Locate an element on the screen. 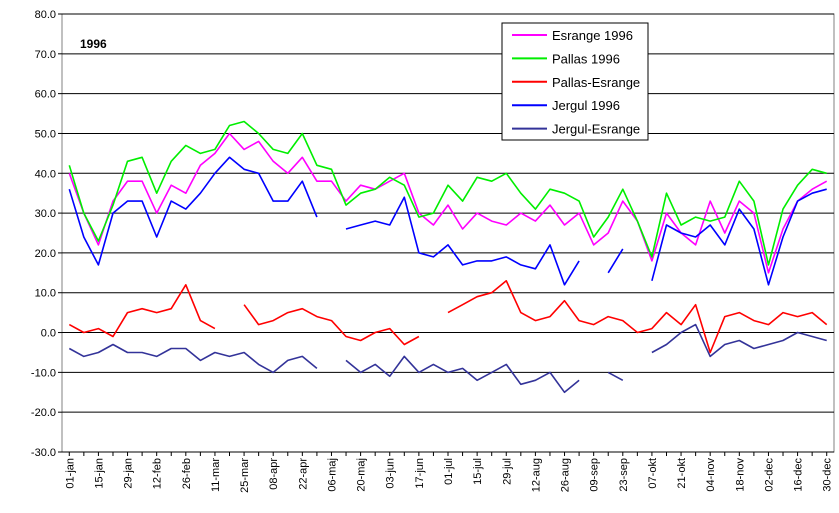 The width and height of the screenshot is (839, 513). y-tick-label: -30.0 is located at coordinates (43, 453).